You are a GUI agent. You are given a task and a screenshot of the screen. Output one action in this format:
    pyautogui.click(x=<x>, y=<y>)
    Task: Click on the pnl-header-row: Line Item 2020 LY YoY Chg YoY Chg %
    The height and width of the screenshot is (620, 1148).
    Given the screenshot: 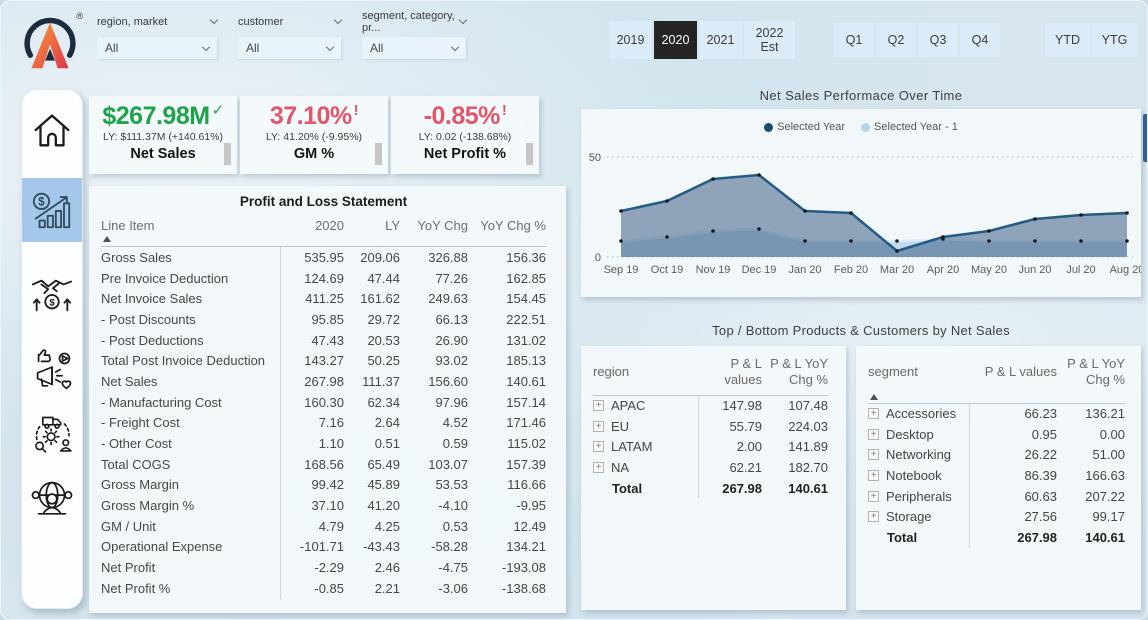 What is the action you would take?
    pyautogui.click(x=323, y=232)
    